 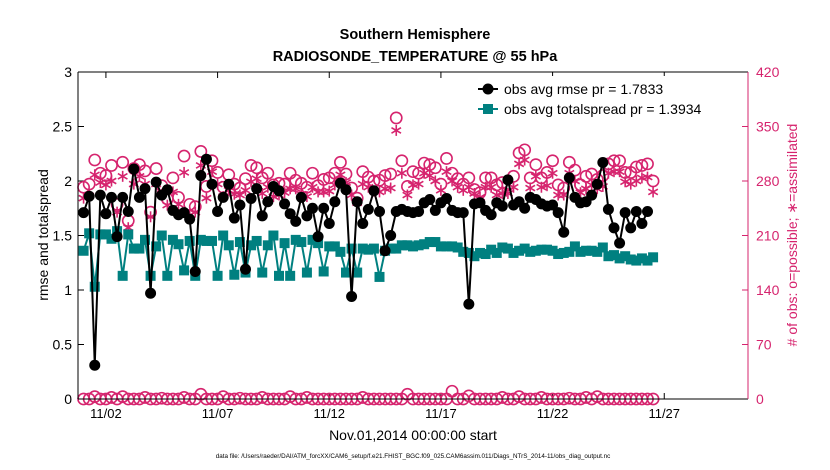 I want to click on legend-spread-marker, so click(x=488, y=109).